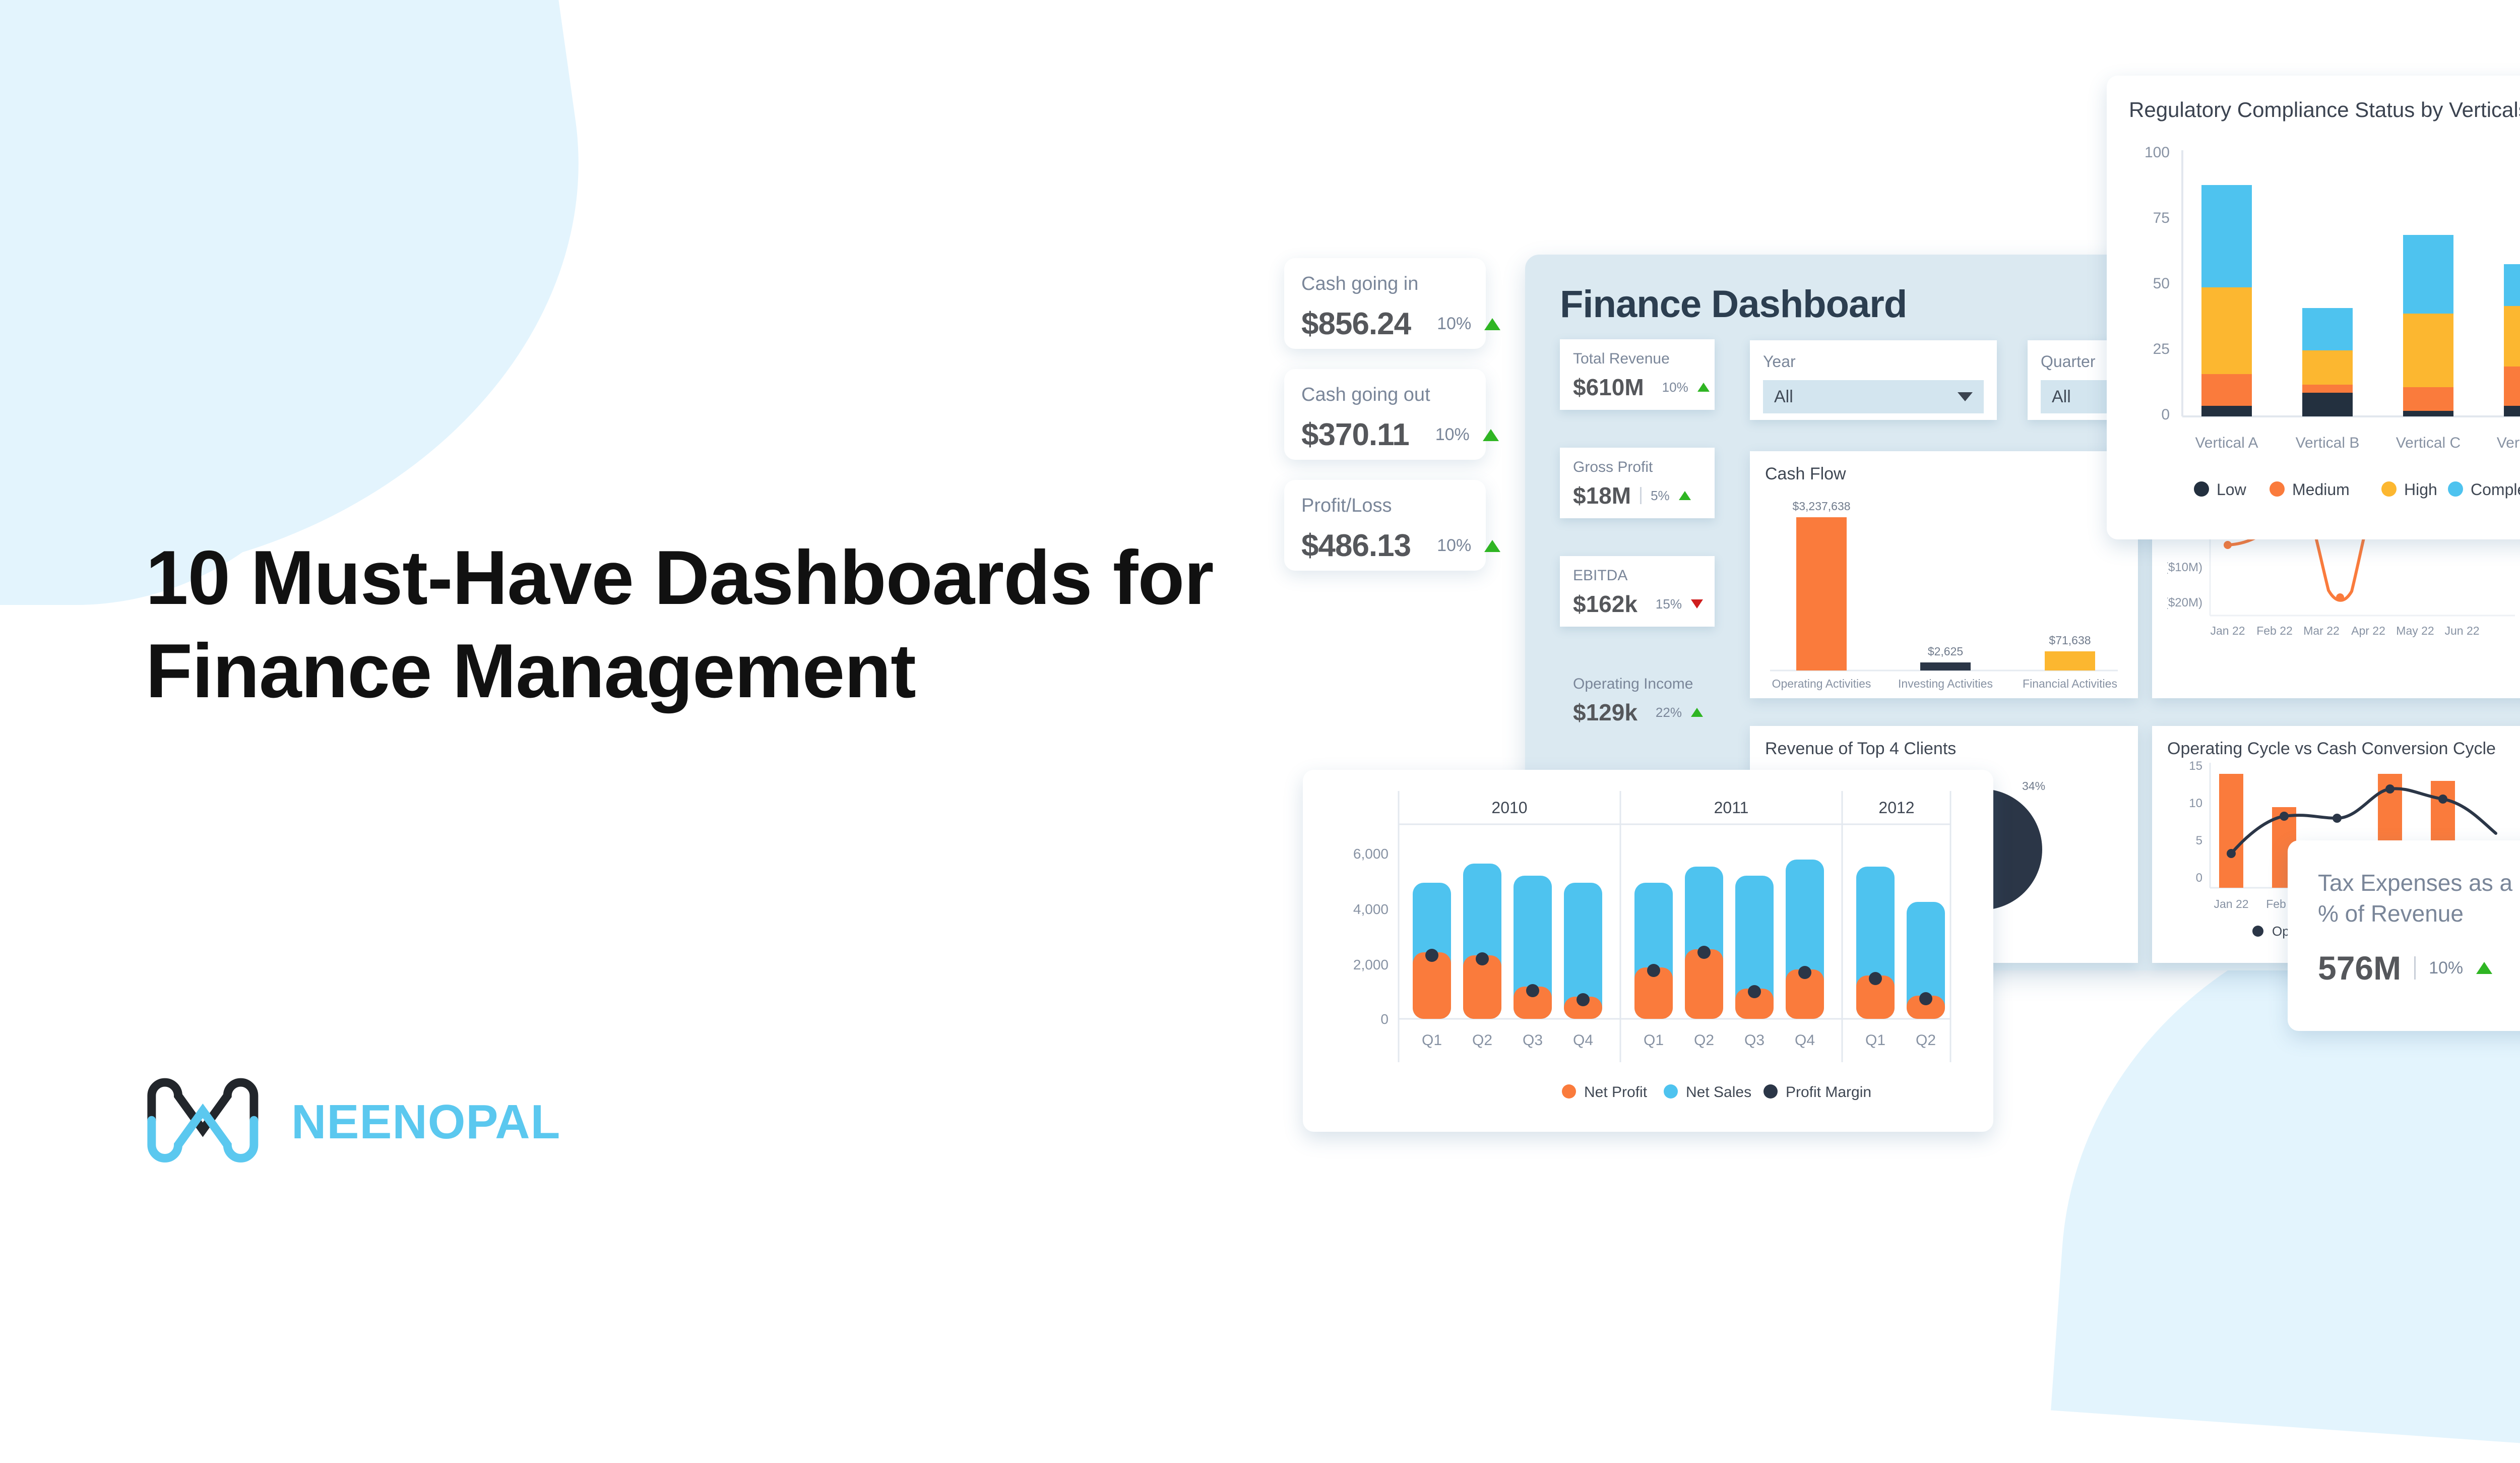 Image resolution: width=2520 pixels, height=1463 pixels. I want to click on kpi-label: Gross Profit, so click(1613, 467).